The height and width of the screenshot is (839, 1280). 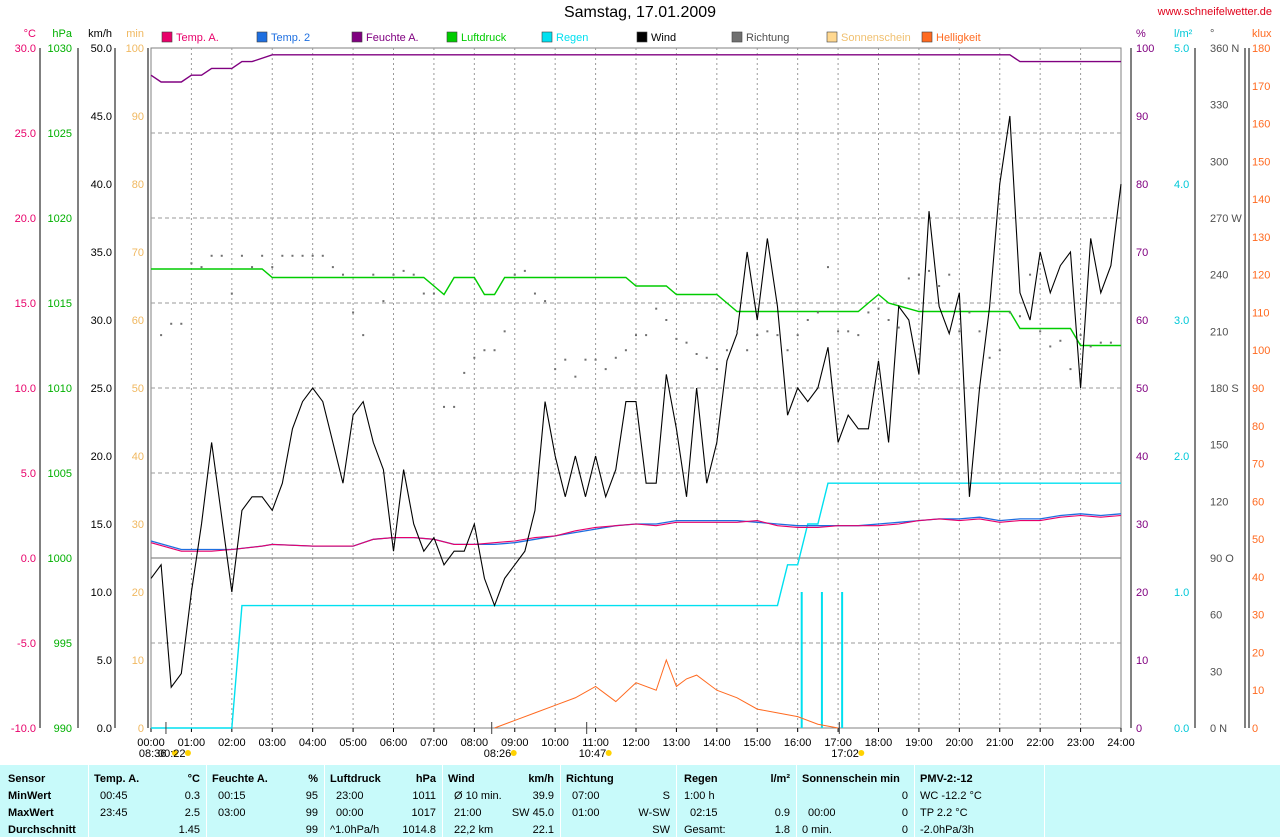 I want to click on stats-pmv-header: PMV-2:-12, so click(x=946, y=779).